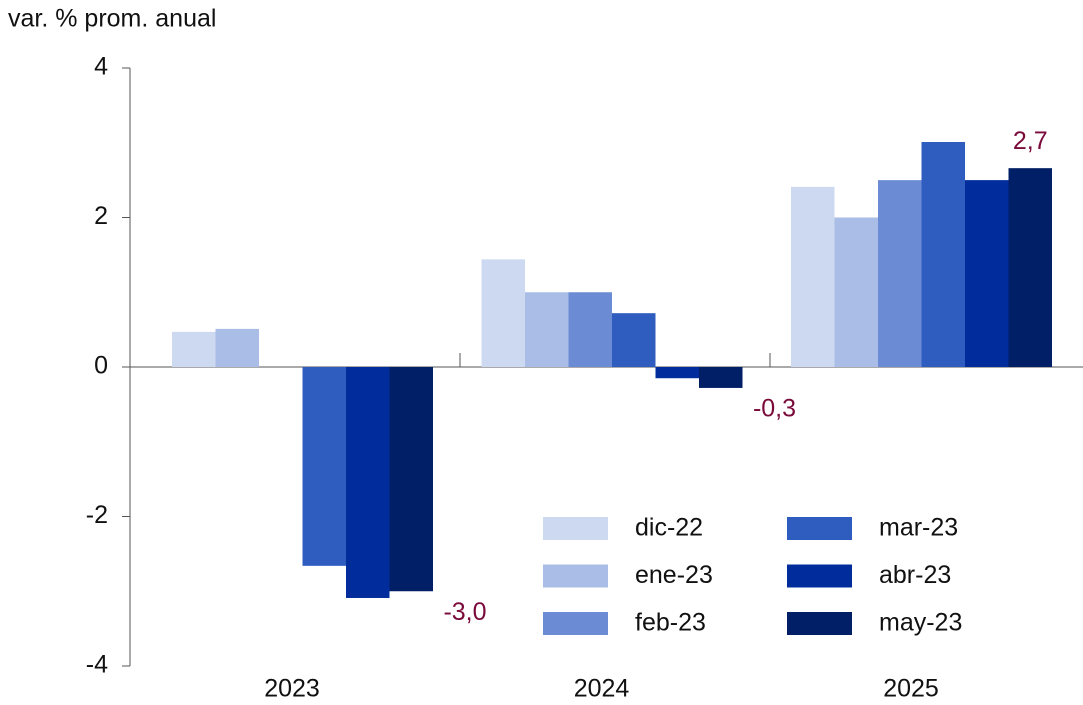 This screenshot has height=705, width=1083. I want to click on y-tick-label: 2, so click(101, 216).